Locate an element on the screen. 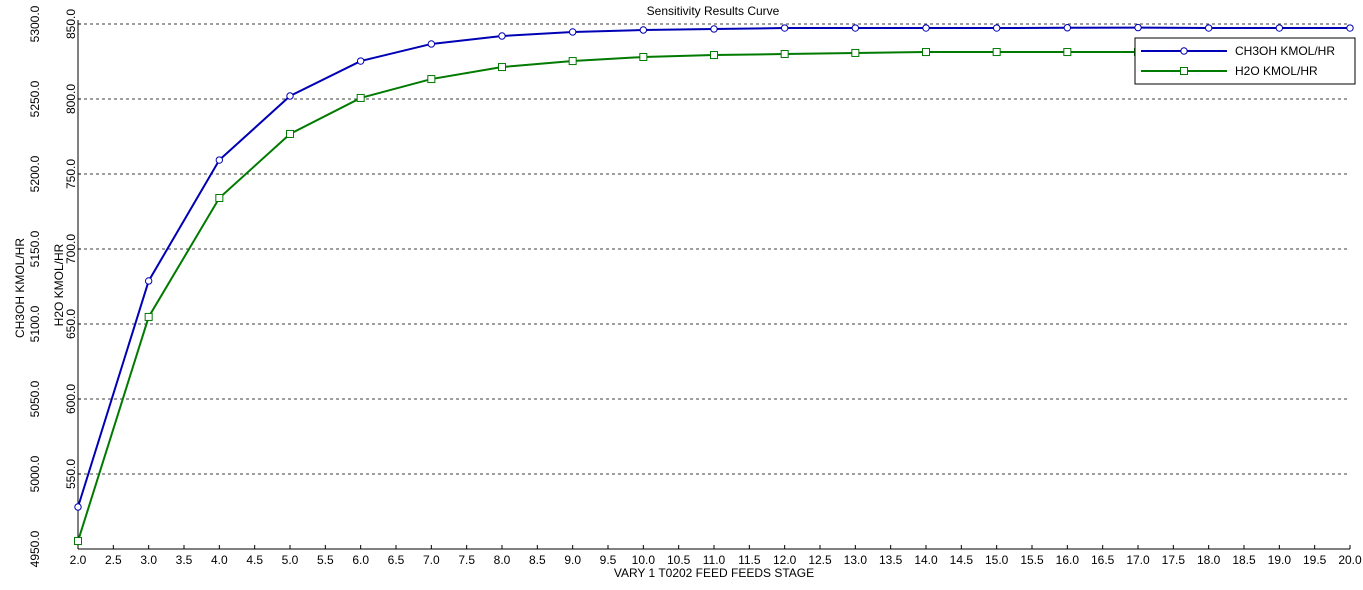 This screenshot has width=1363, height=590. x-tick-label: 11.5 is located at coordinates (749, 560).